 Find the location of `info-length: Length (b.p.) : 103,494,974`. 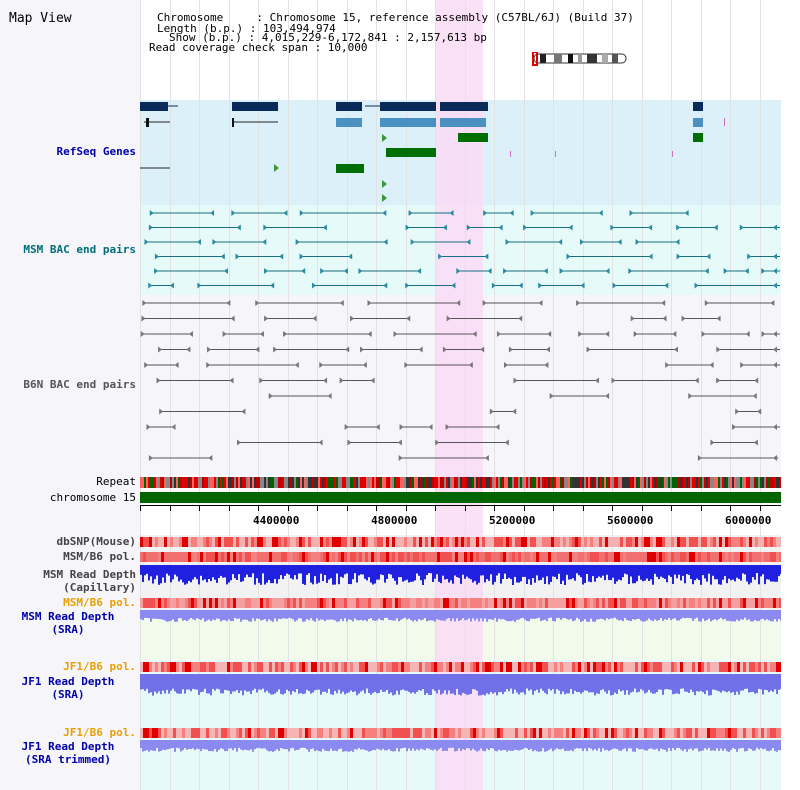

info-length: Length (b.p.) : 103,494,974 is located at coordinates (246, 28).